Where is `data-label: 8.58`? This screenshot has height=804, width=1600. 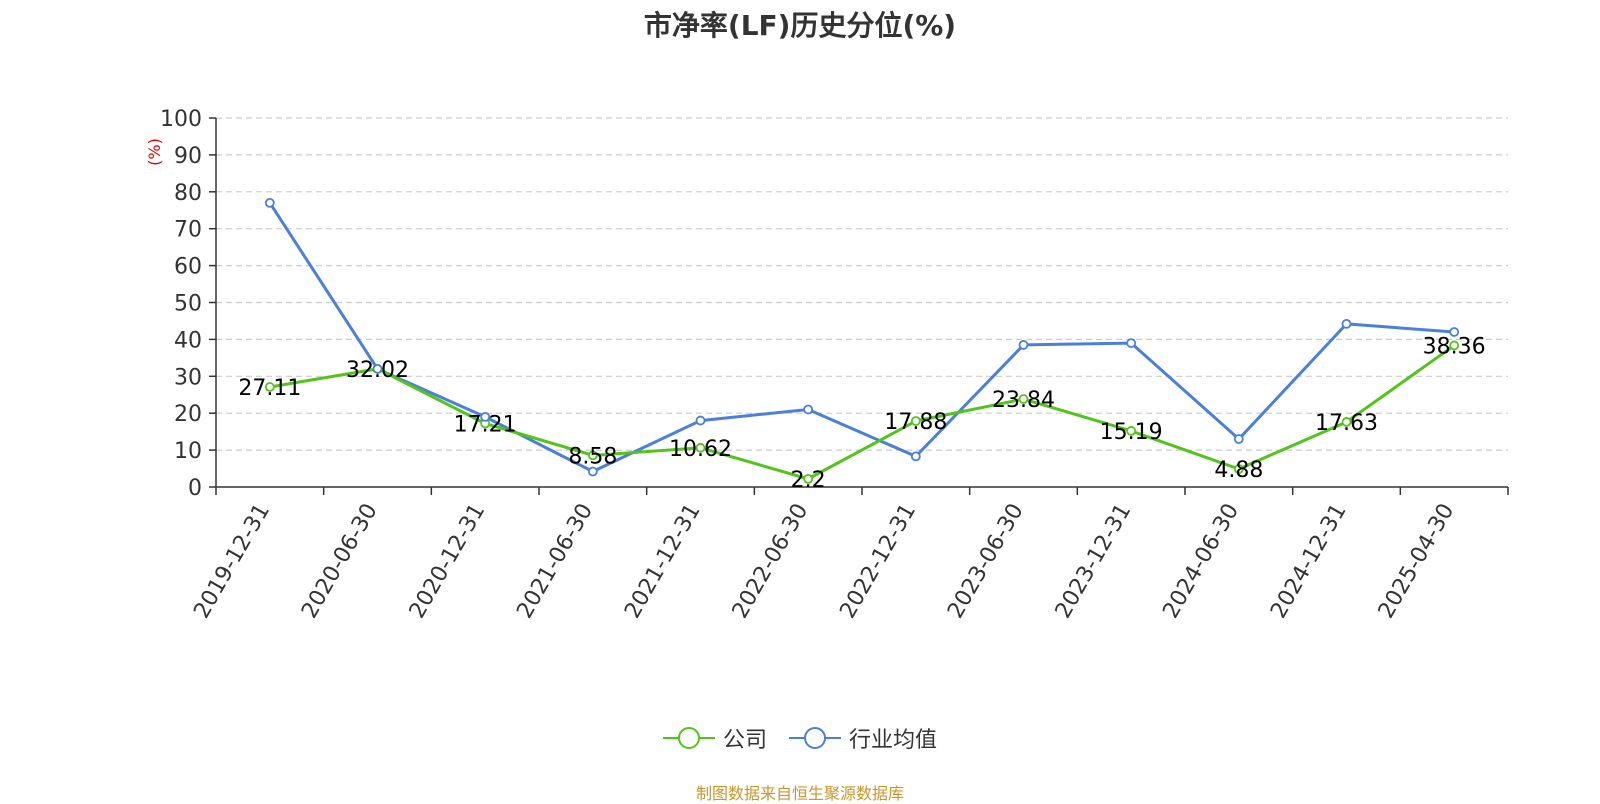
data-label: 8.58 is located at coordinates (592, 456).